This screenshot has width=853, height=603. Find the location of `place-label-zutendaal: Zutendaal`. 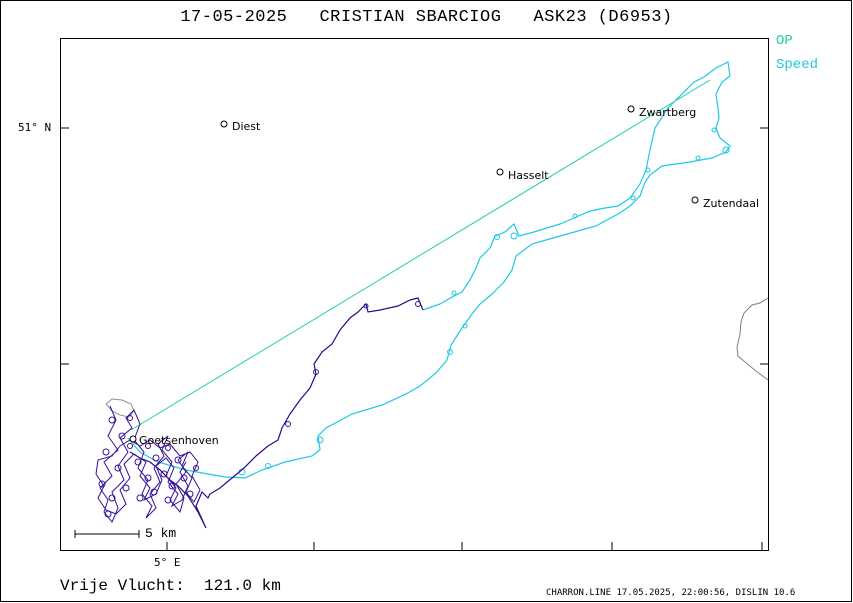

place-label-zutendaal: Zutendaal is located at coordinates (731, 203).